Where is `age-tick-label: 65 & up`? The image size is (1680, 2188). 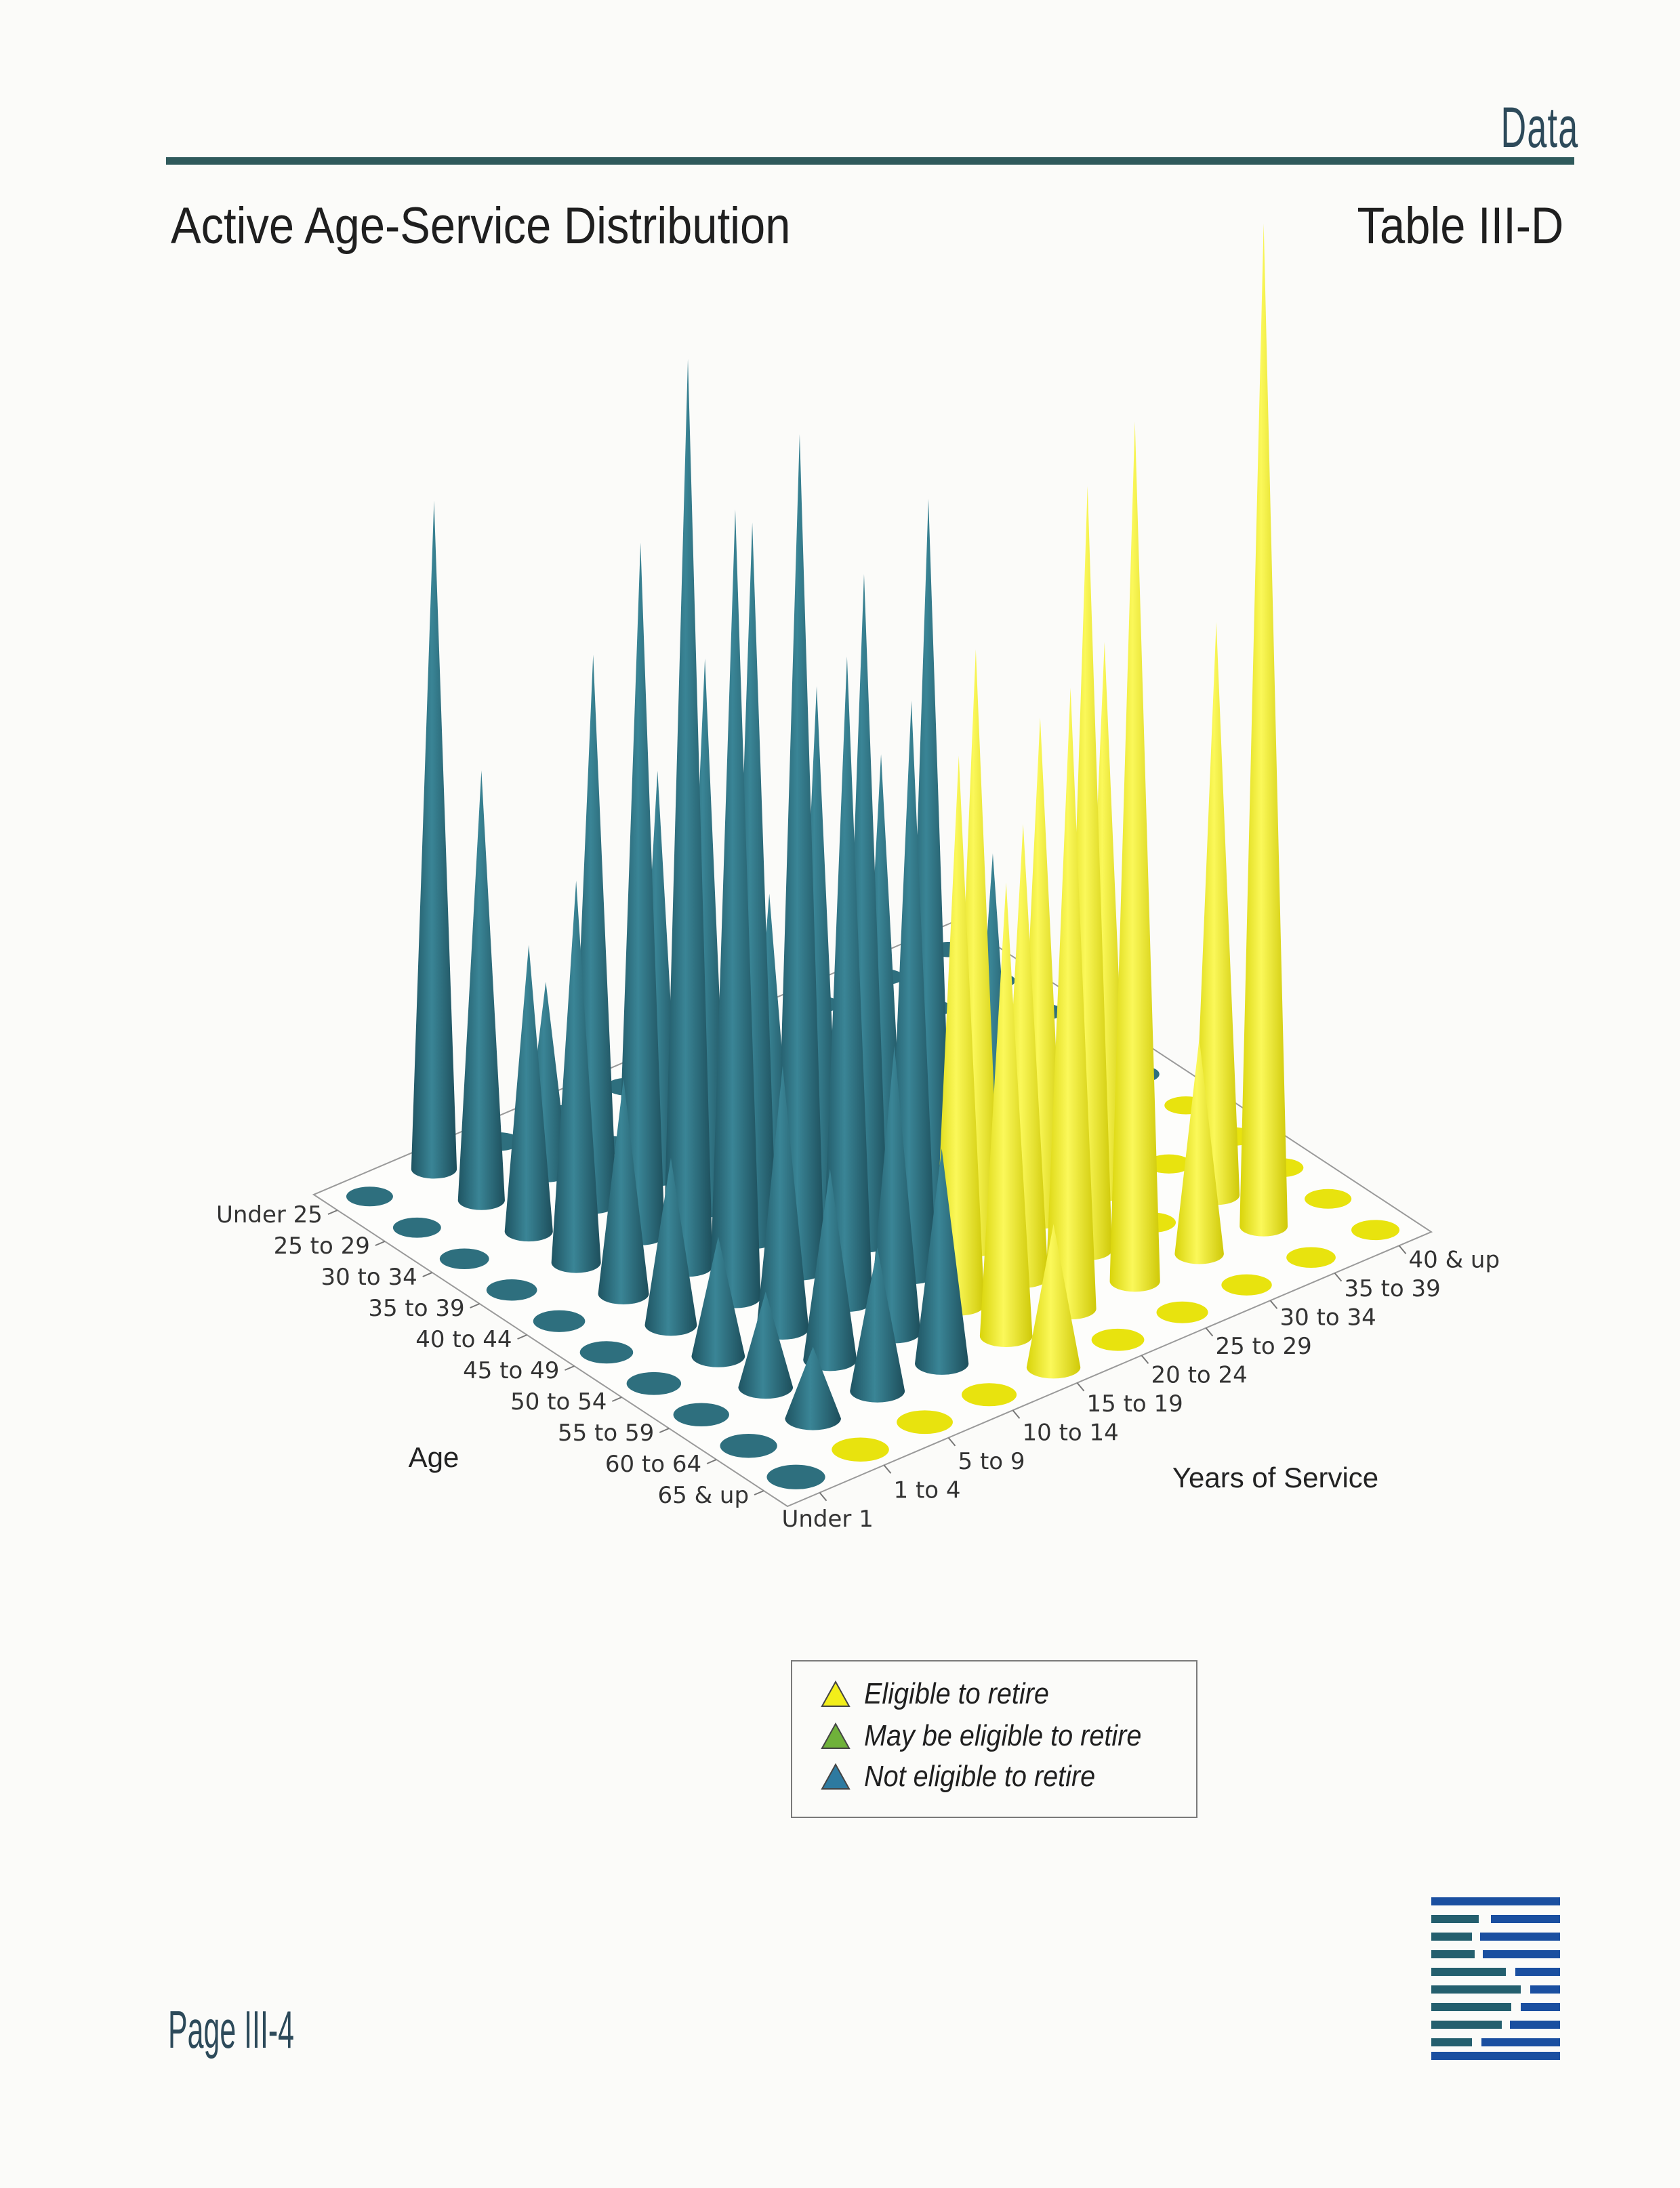 age-tick-label: 65 & up is located at coordinates (704, 1495).